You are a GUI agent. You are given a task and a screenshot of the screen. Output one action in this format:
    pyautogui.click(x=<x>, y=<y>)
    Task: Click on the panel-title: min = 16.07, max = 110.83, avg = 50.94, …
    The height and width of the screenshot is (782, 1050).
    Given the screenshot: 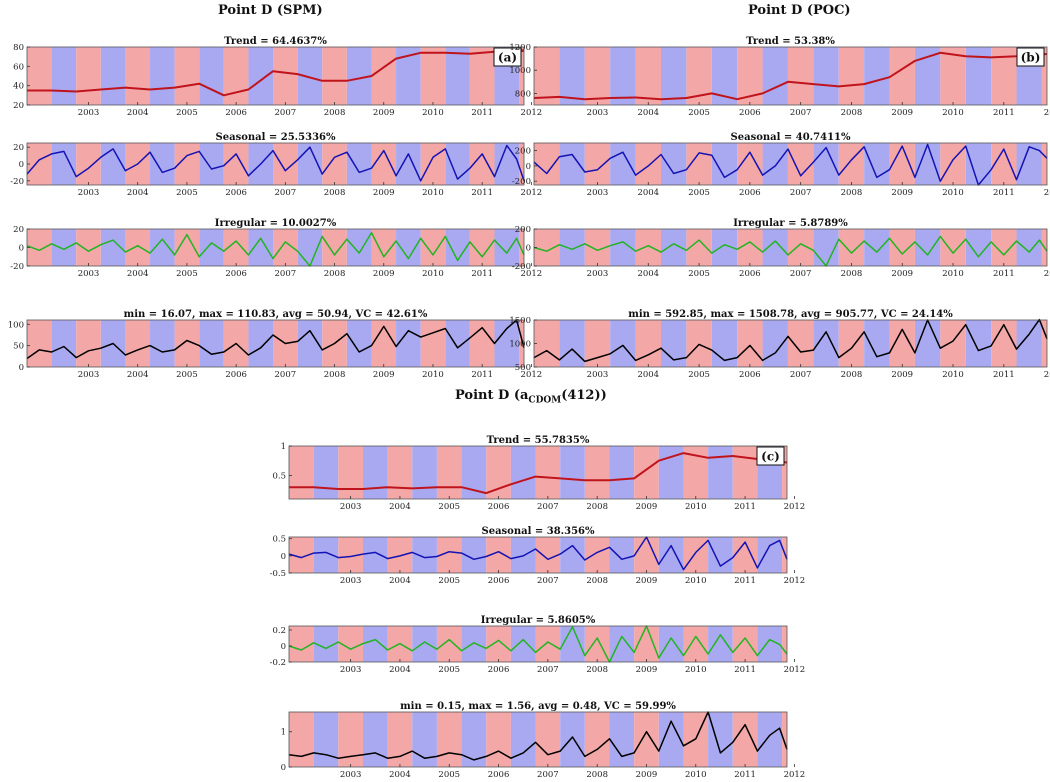 What is the action you would take?
    pyautogui.click(x=276, y=314)
    